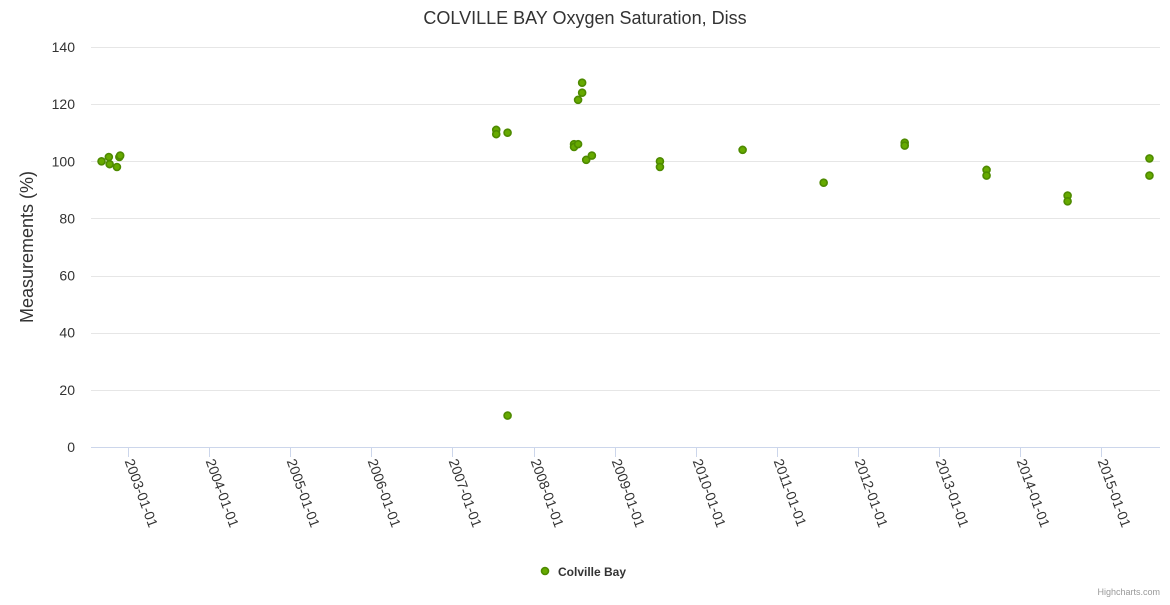 The height and width of the screenshot is (605, 1170). I want to click on y-axis-label: Measurements (%), so click(27, 247).